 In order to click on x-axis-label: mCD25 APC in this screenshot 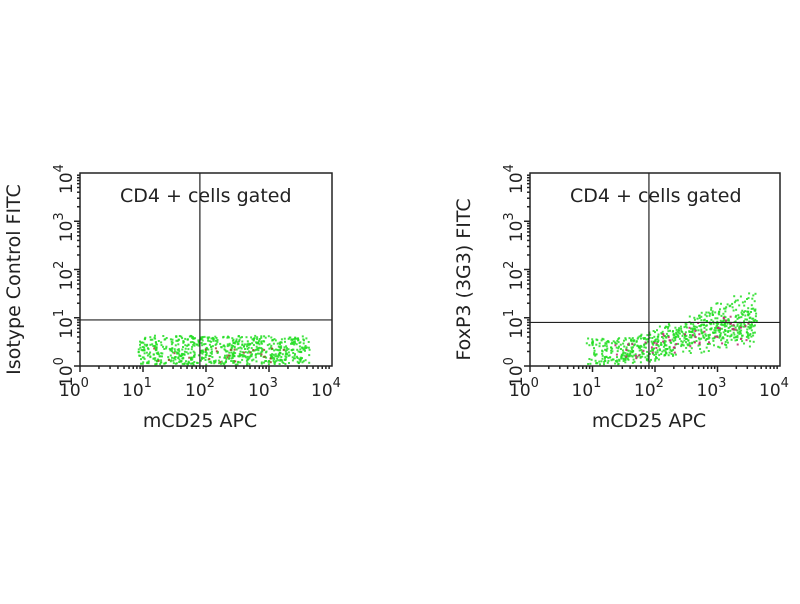, I will do `click(649, 421)`.